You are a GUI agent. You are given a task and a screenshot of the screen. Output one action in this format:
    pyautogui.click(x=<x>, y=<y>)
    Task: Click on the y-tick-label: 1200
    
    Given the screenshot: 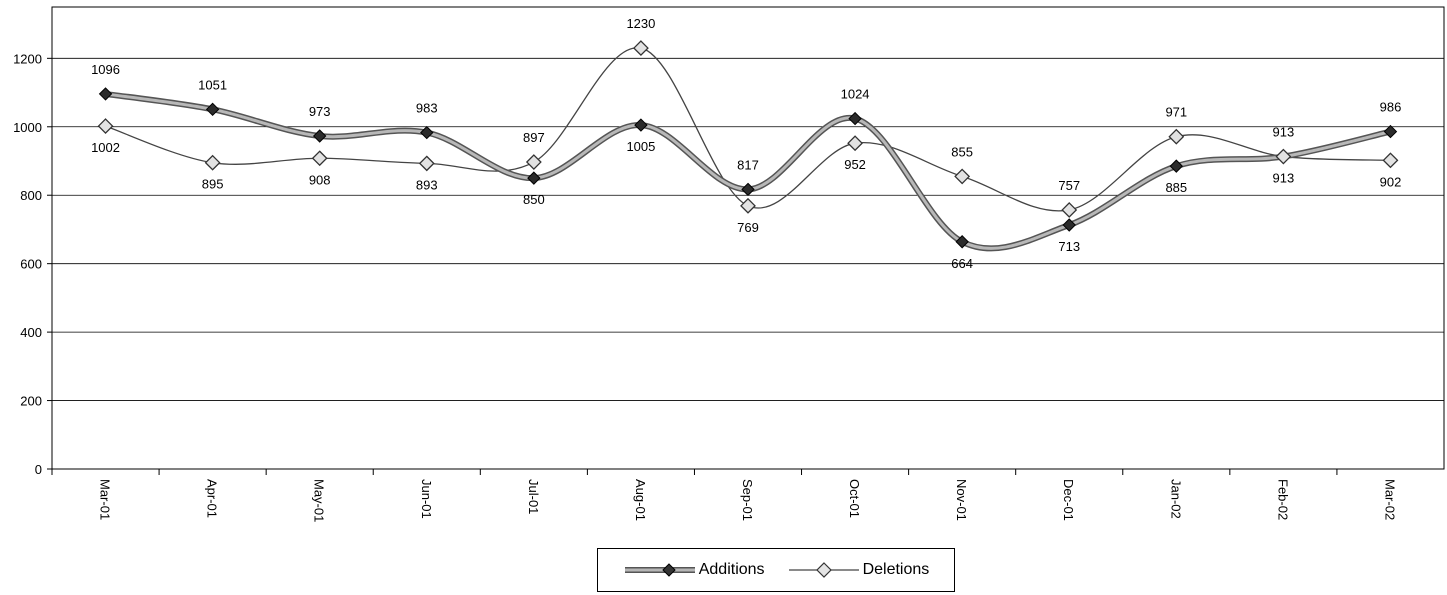 What is the action you would take?
    pyautogui.click(x=27, y=58)
    